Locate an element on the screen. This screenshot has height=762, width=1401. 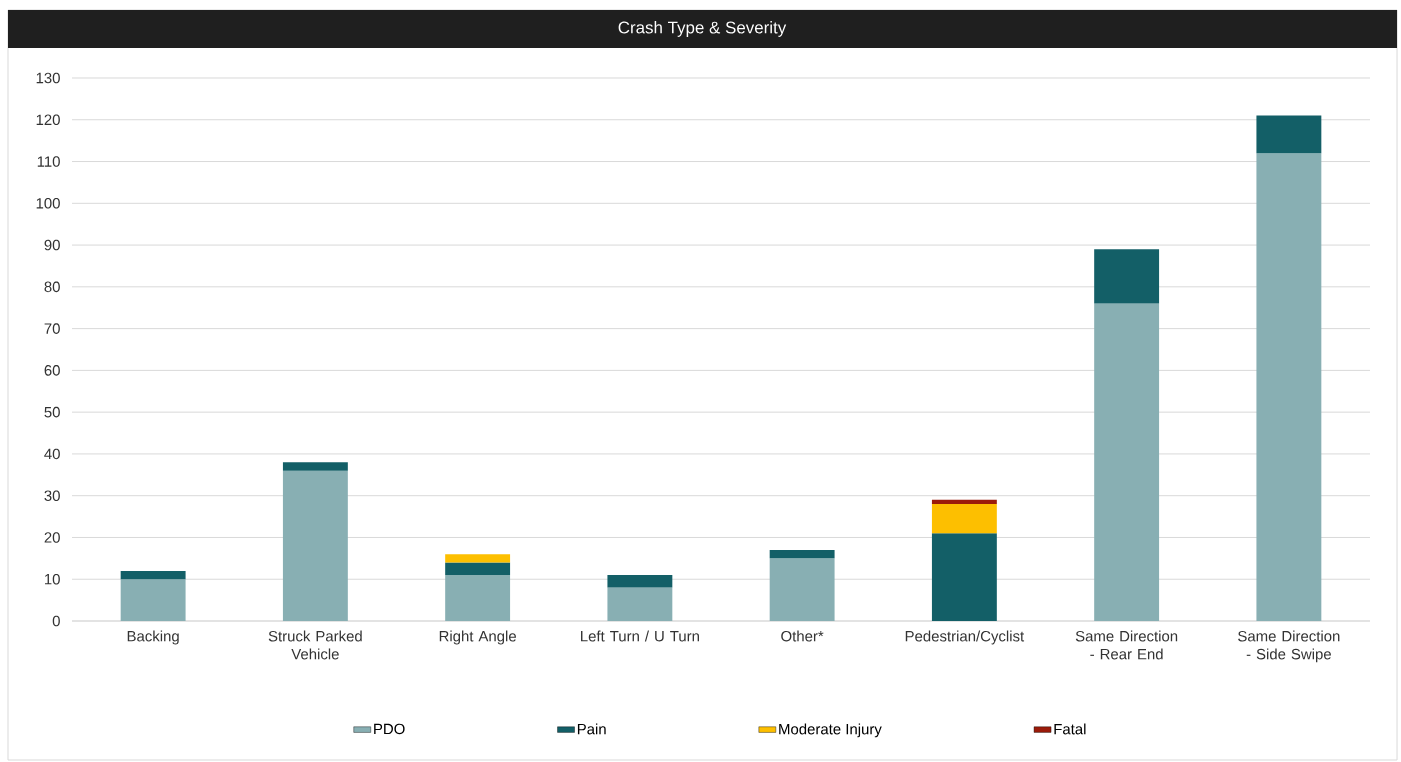
x-tick-label: Same Direction - Side Swipe is located at coordinates (1289, 646).